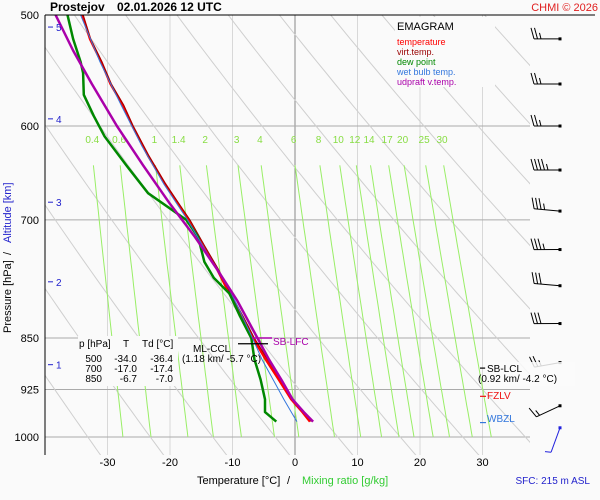 The width and height of the screenshot is (600, 500). Describe the element at coordinates (125, 369) in the screenshot. I see `table-cell-t: -17.0` at that location.